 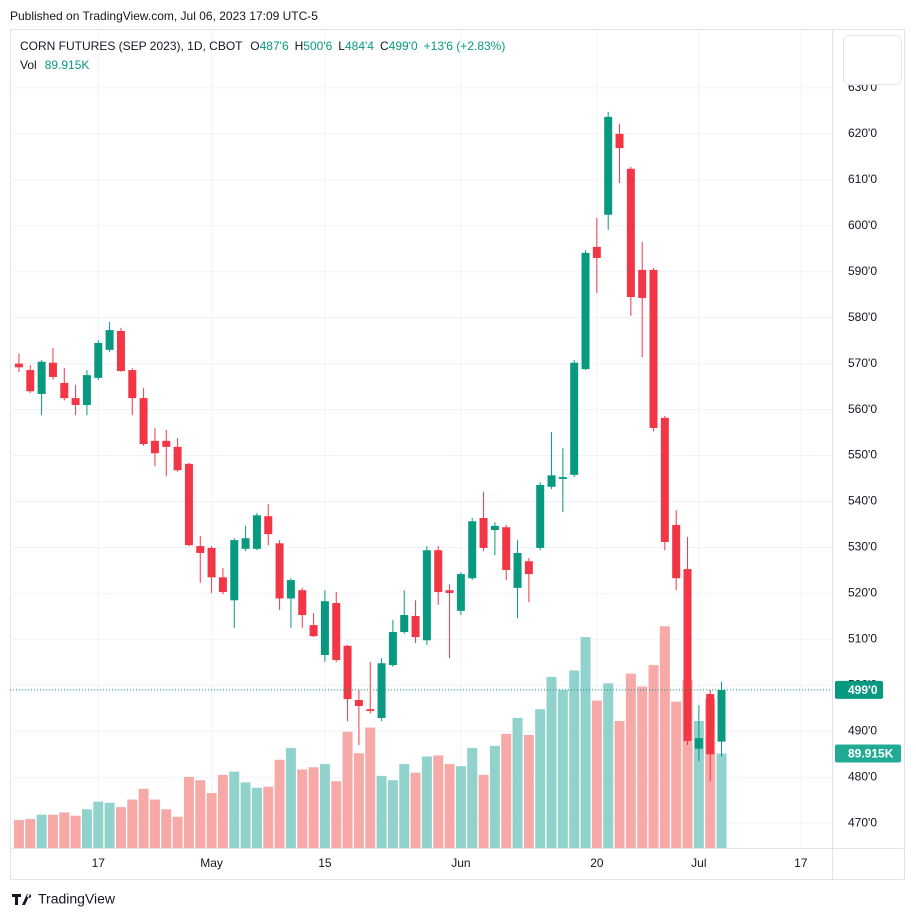 I want to click on volume-value: 89.915K, so click(x=67, y=65).